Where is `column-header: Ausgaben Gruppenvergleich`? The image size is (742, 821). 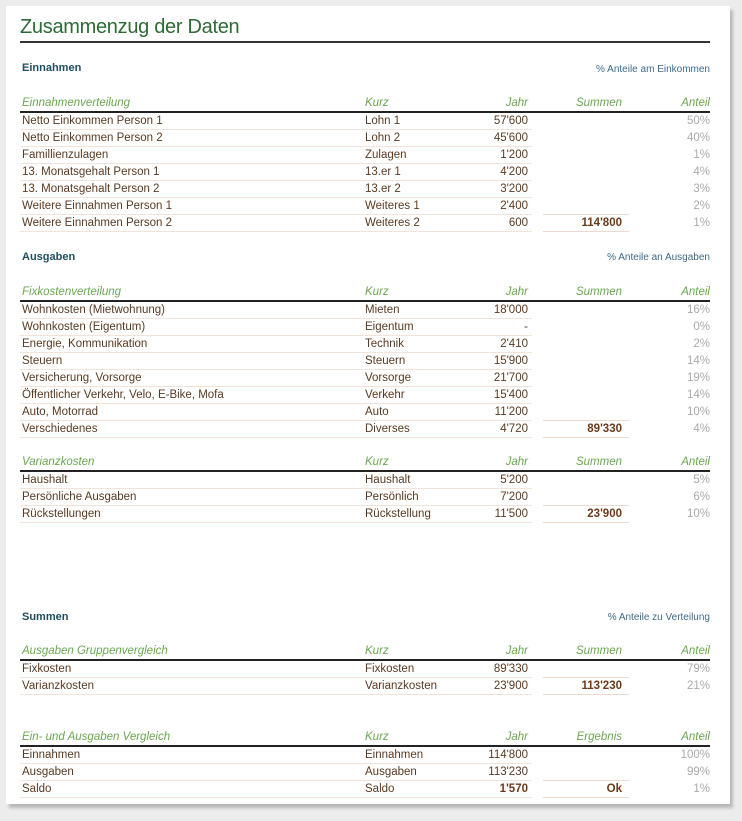 column-header: Ausgaben Gruppenvergleich is located at coordinates (95, 651).